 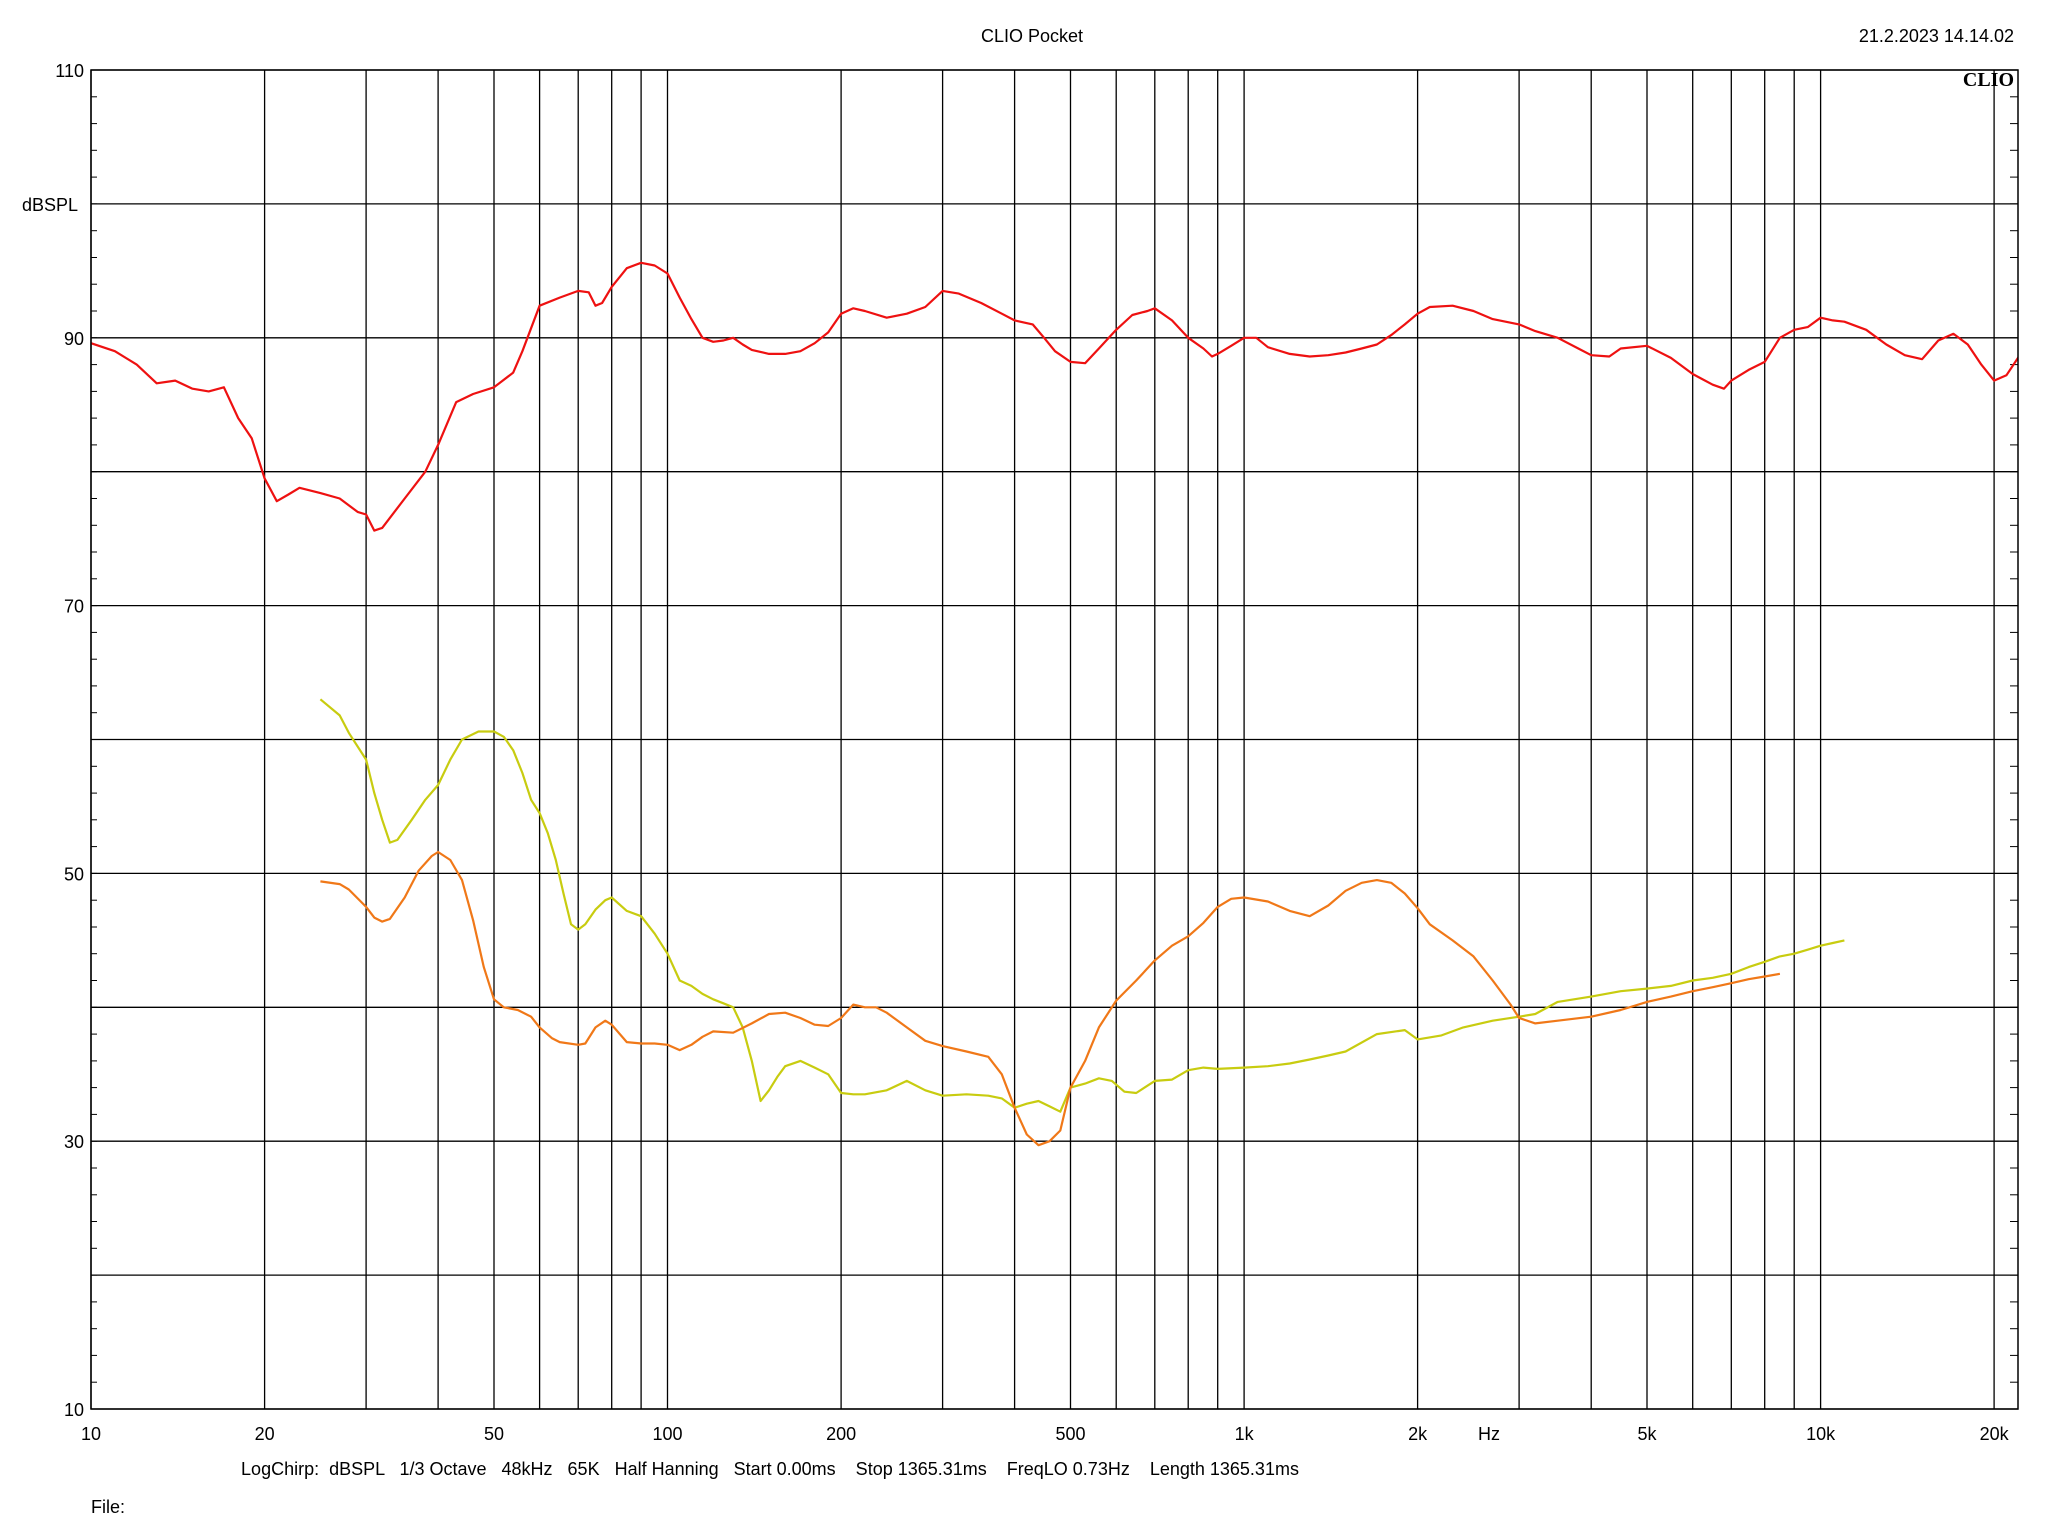 I want to click on y-tick-label: 110, so click(x=69, y=71).